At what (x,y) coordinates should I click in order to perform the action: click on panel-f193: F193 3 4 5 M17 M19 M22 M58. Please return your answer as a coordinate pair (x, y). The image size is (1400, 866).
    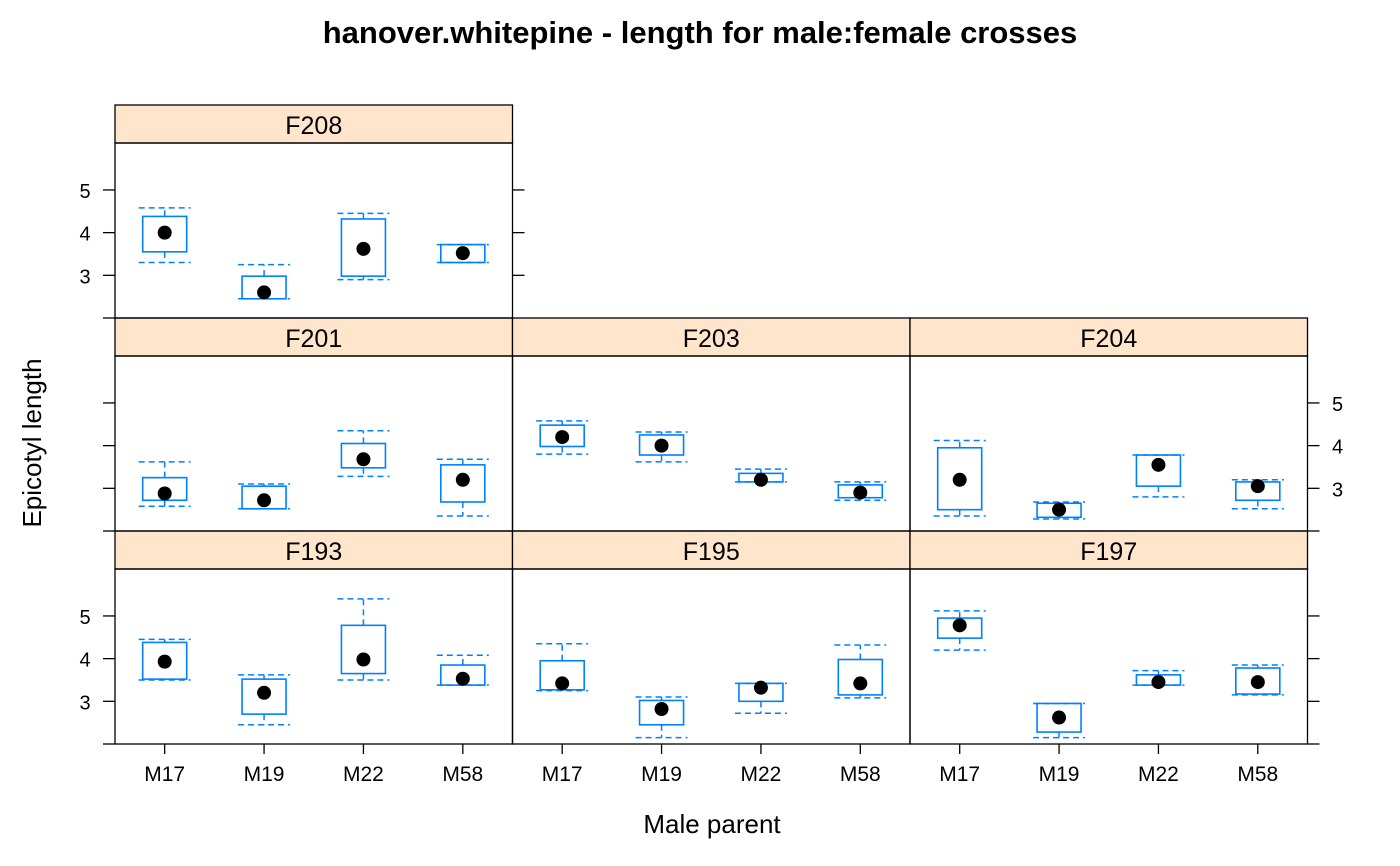
    Looking at the image, I should click on (296, 658).